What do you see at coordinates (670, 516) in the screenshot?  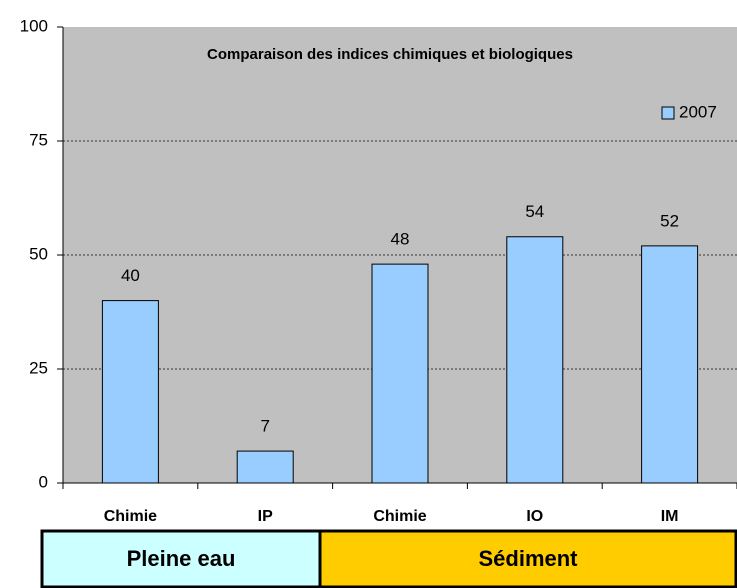 I see `x-tick-label: IM` at bounding box center [670, 516].